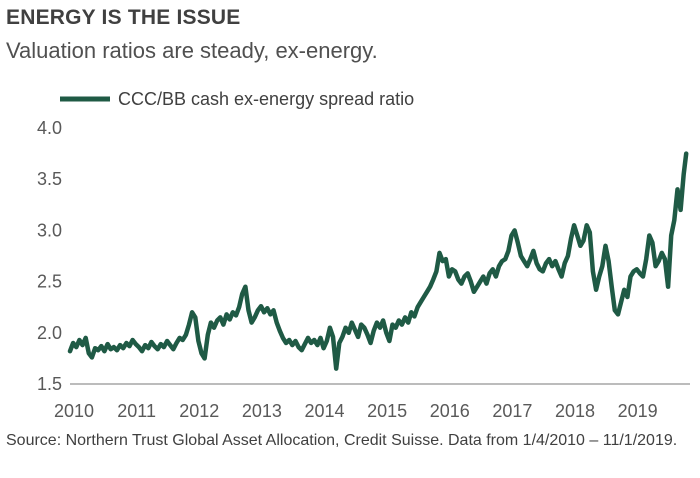  What do you see at coordinates (123, 17) in the screenshot?
I see `chart-title: ENERGY IS THE ISSUE` at bounding box center [123, 17].